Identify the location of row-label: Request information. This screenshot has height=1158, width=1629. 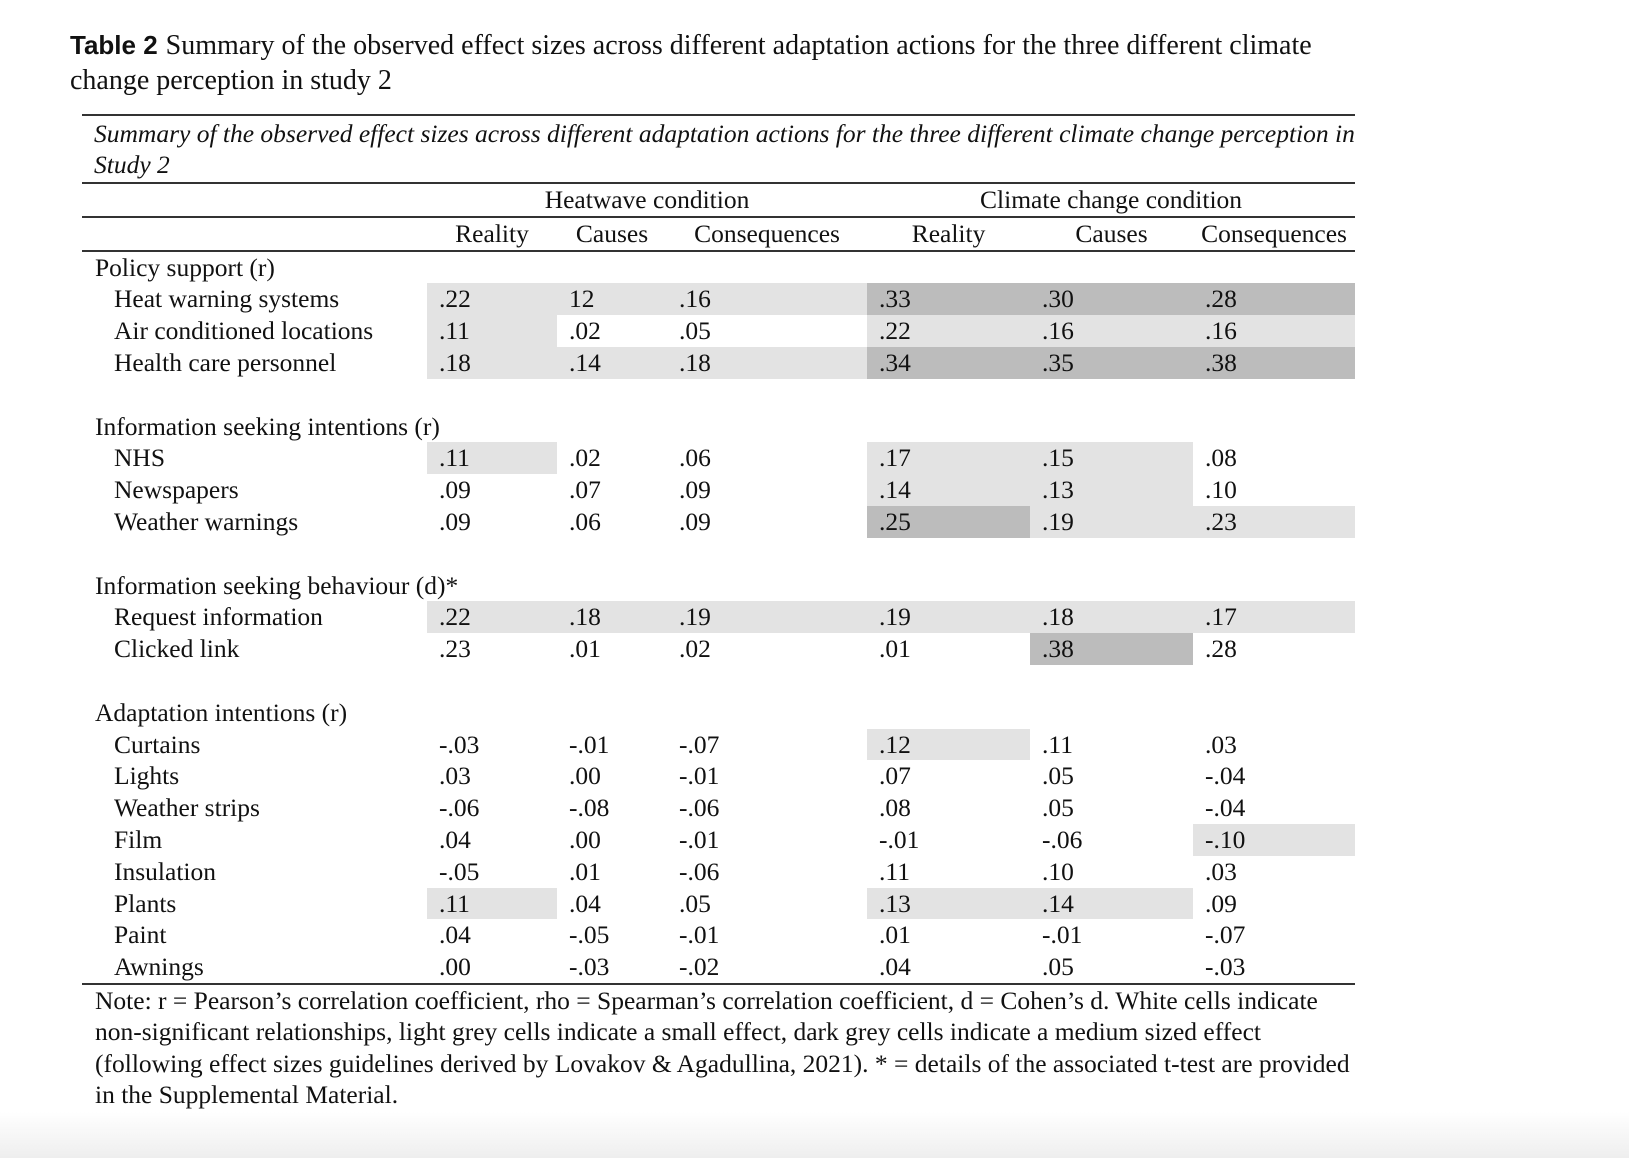
(218, 617).